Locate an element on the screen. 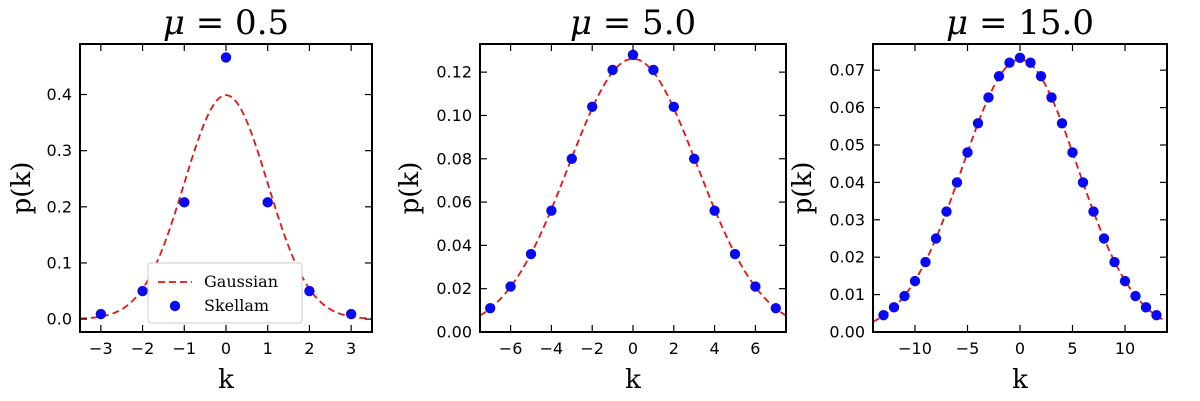 The height and width of the screenshot is (401, 1200). y-tick-label: 0.05 is located at coordinates (847, 144).